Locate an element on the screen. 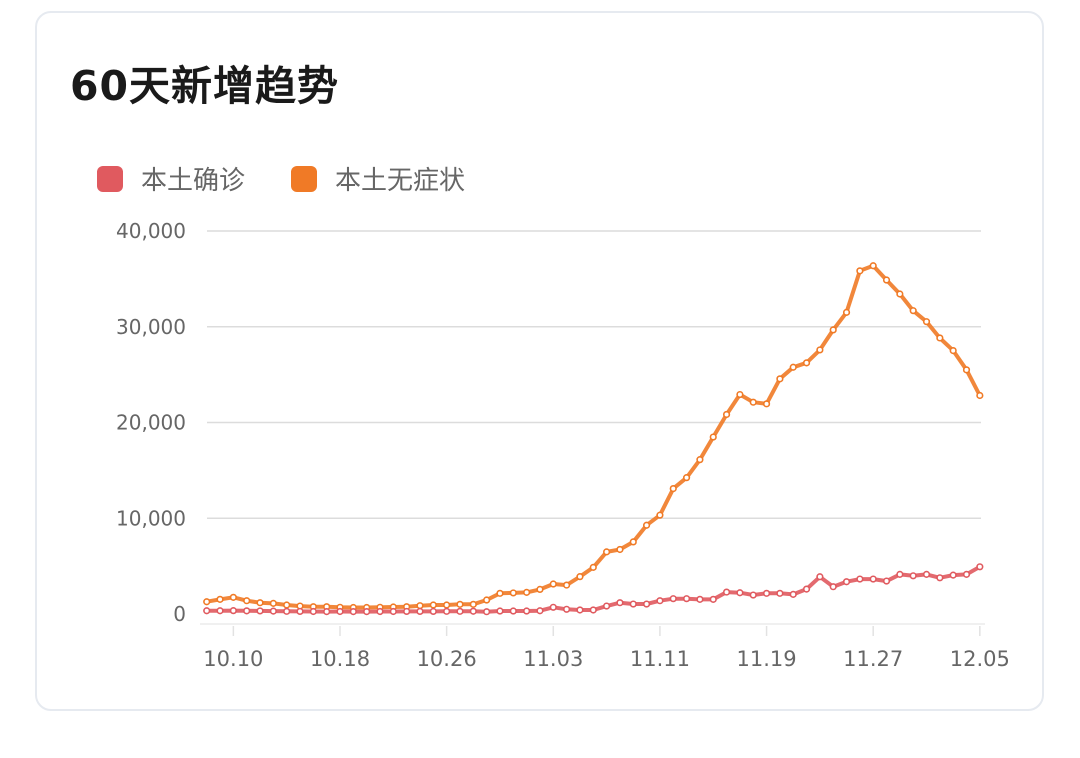 The image size is (1080, 758). legend-item-asymptomatic: 本土无症状 is located at coordinates (378, 178).